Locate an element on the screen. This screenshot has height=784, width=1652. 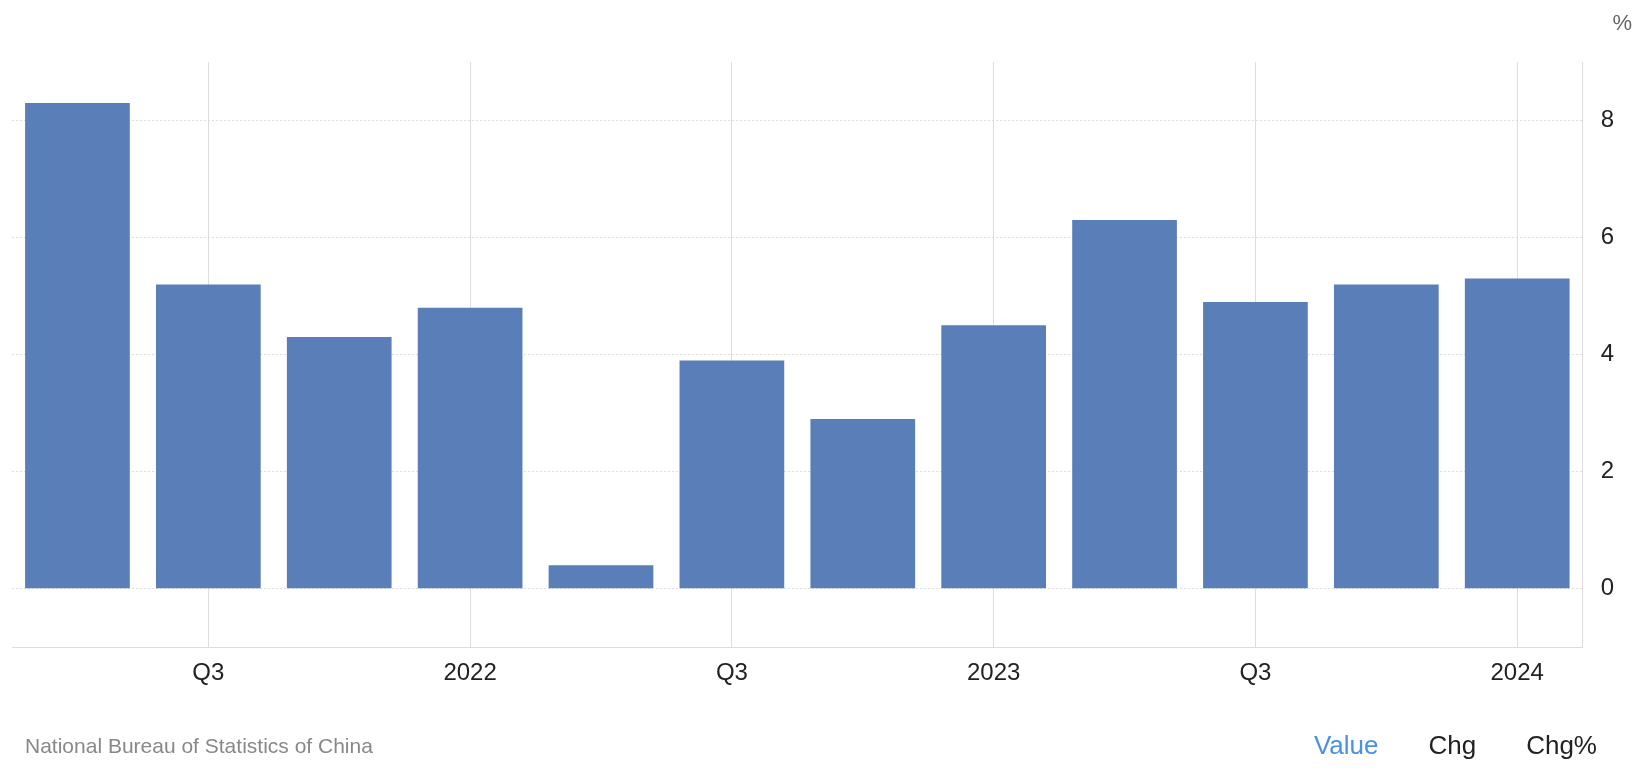
x-tick-label: 2023 is located at coordinates (993, 672).